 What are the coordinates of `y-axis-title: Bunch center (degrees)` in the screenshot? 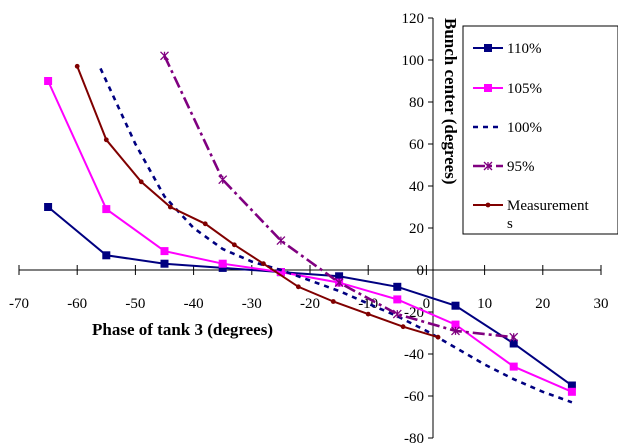 It's located at (450, 101).